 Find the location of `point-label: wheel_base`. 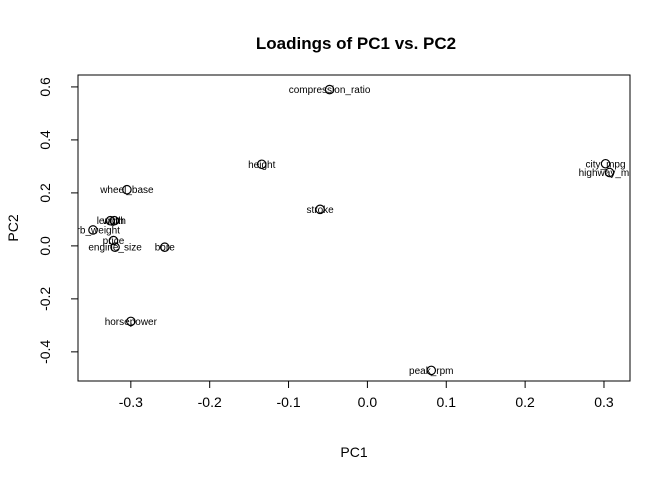

point-label: wheel_base is located at coordinates (126, 190).